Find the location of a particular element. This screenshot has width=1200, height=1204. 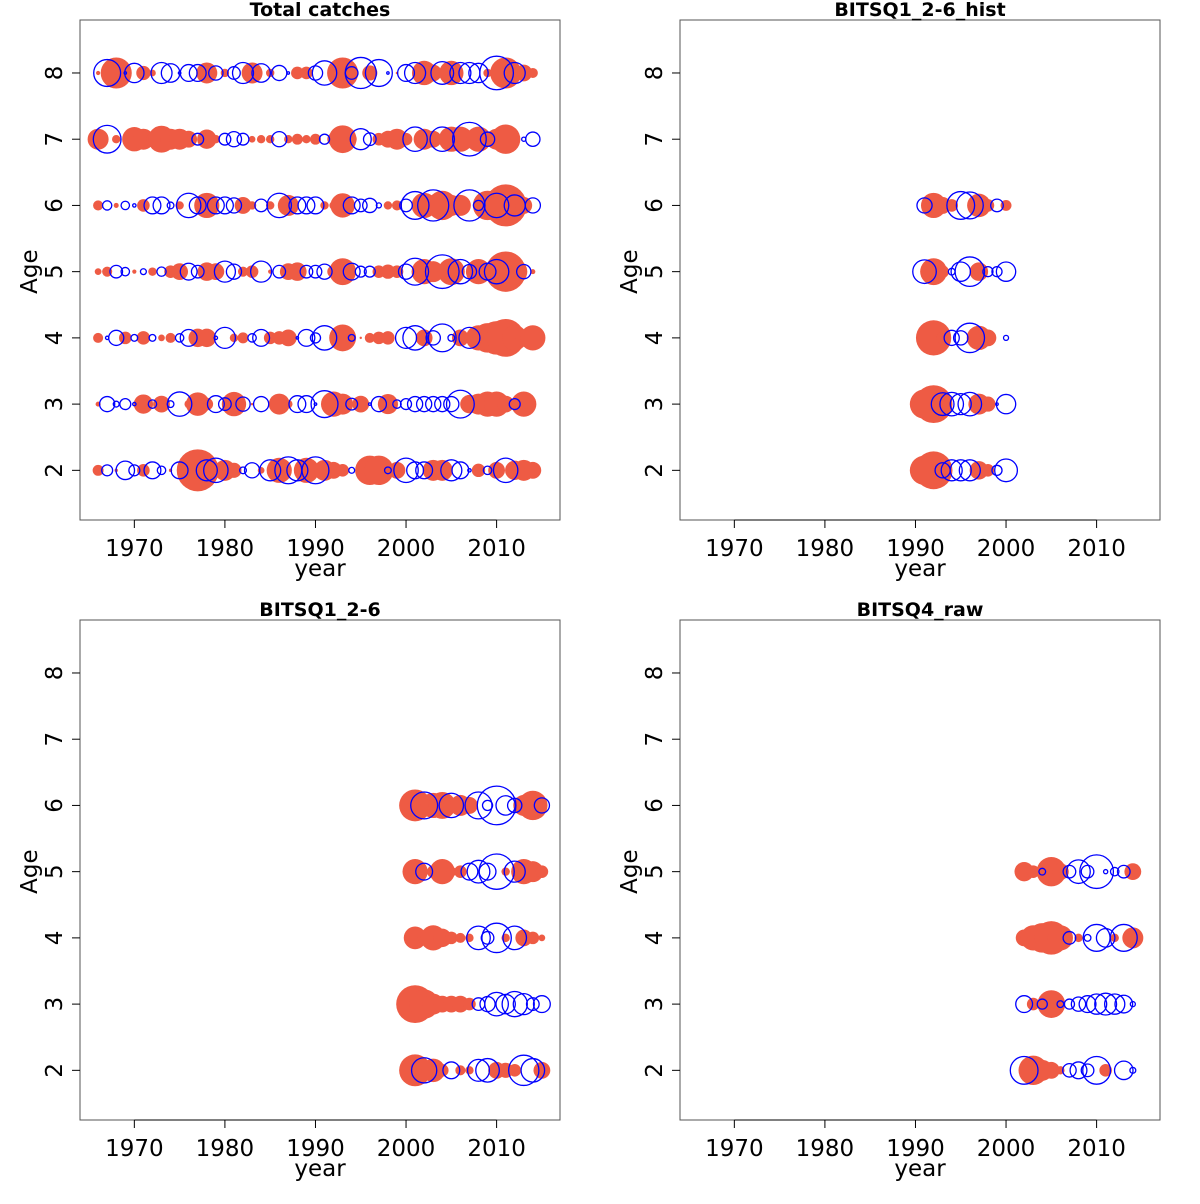

y-axis-label: Age is located at coordinates (630, 271).